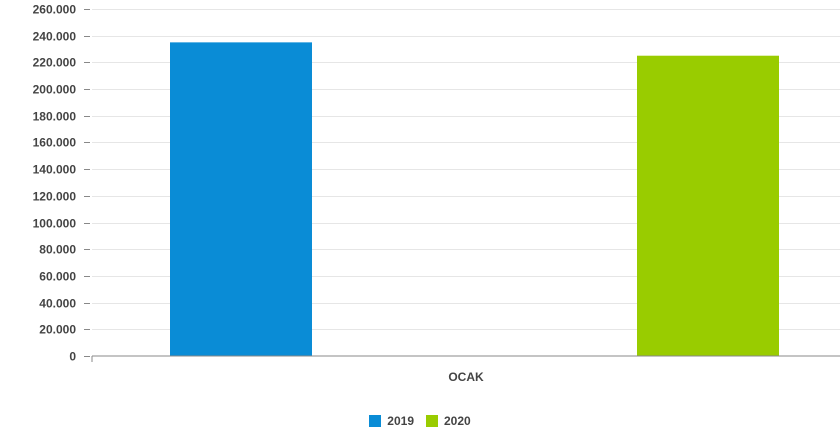 Image resolution: width=840 pixels, height=439 pixels. What do you see at coordinates (57, 277) in the screenshot?
I see `y-tick-label: 60.000` at bounding box center [57, 277].